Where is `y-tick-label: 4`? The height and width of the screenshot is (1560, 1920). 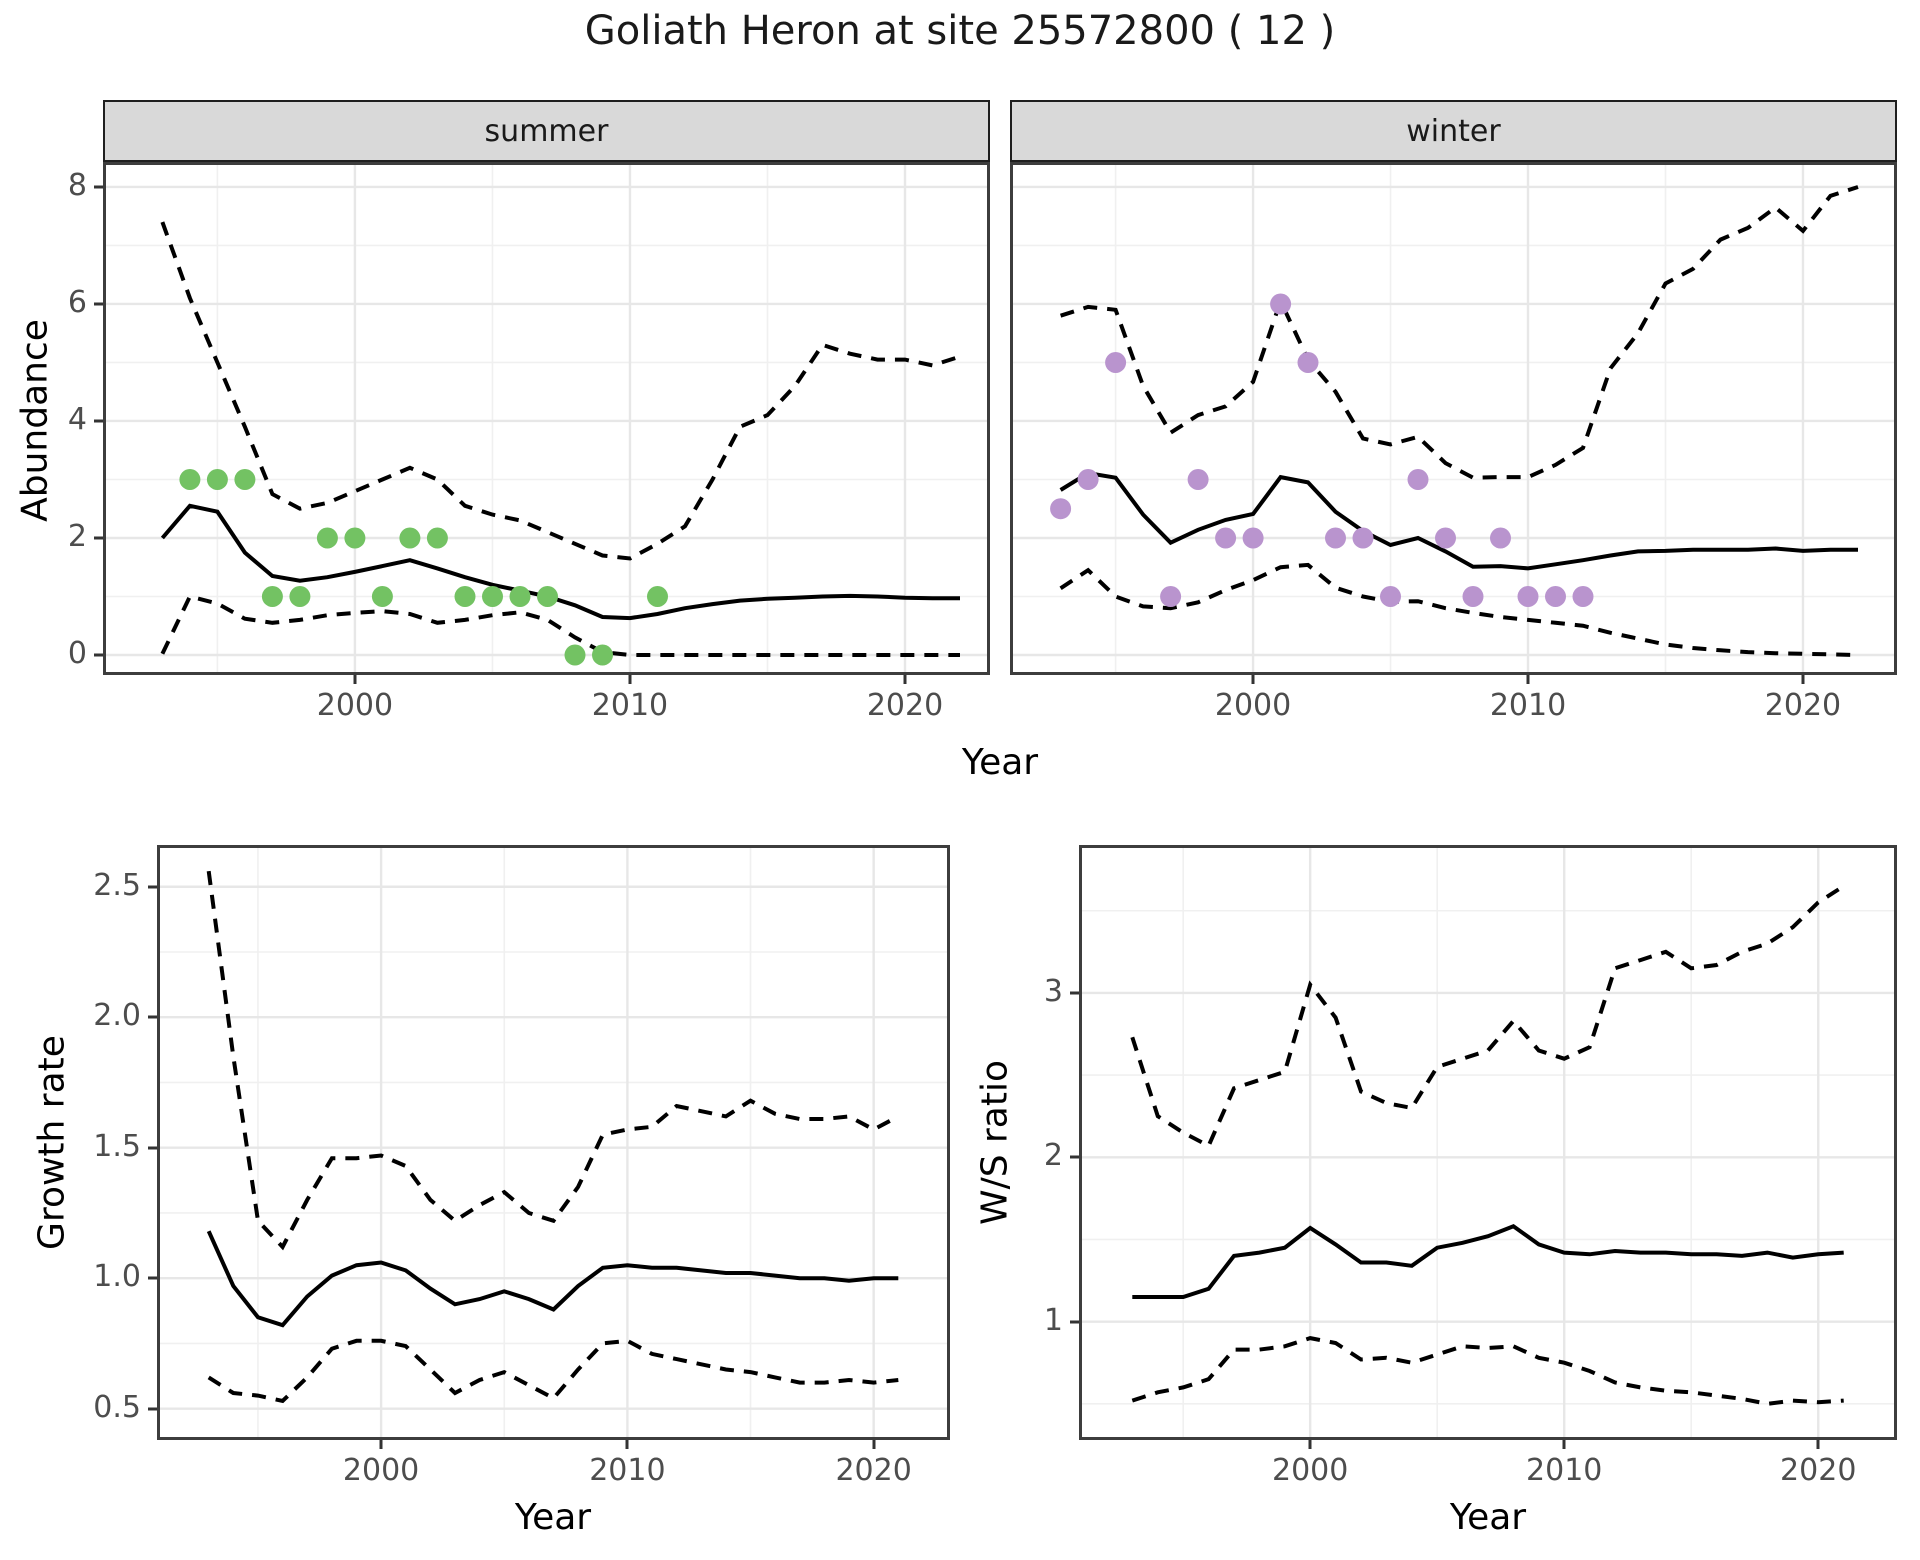 y-tick-label: 4 is located at coordinates (77, 420).